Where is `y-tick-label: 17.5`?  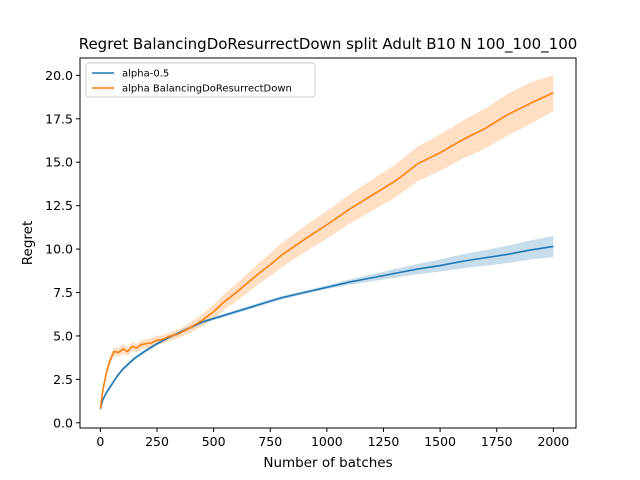
y-tick-label: 17.5 is located at coordinates (59, 118).